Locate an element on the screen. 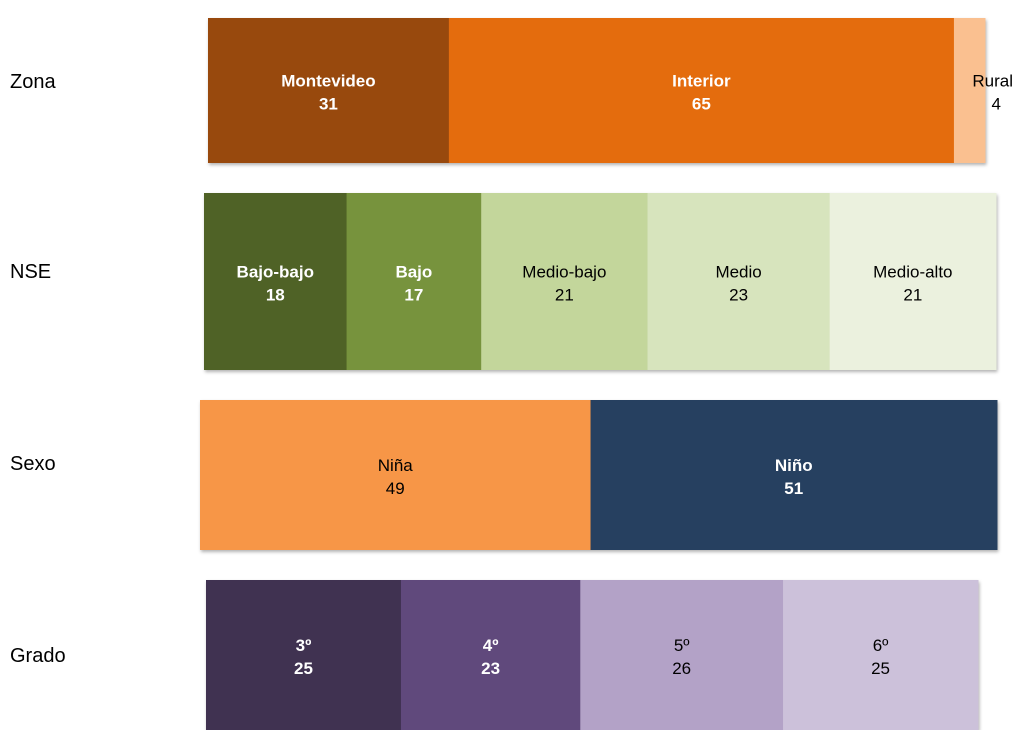 The image size is (1015, 730). segment-value-nse-medio: 23 is located at coordinates (738, 295).